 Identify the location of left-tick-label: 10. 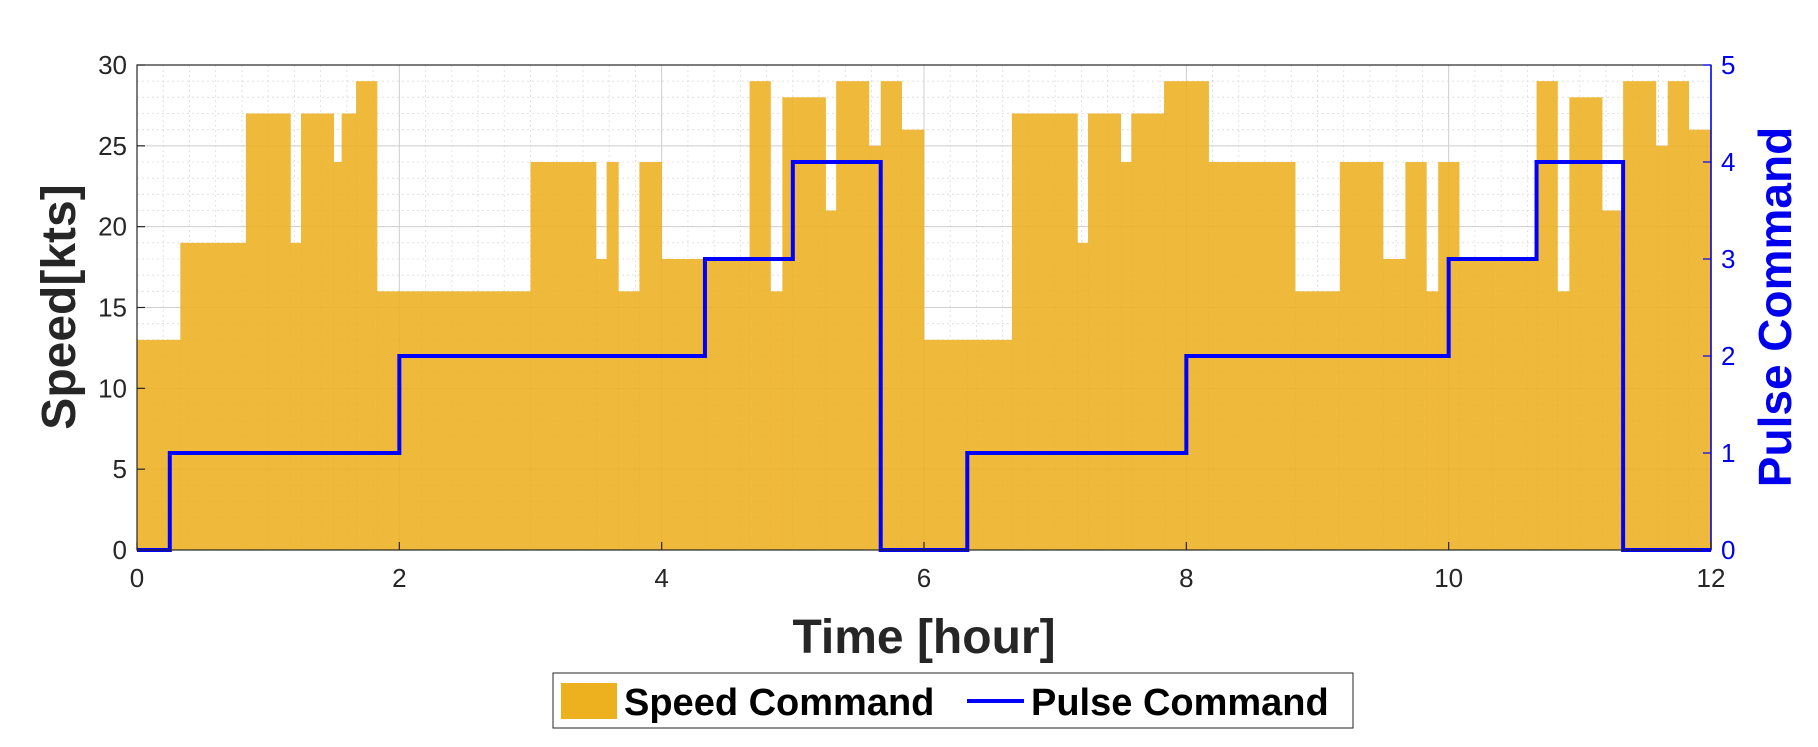
(112, 388).